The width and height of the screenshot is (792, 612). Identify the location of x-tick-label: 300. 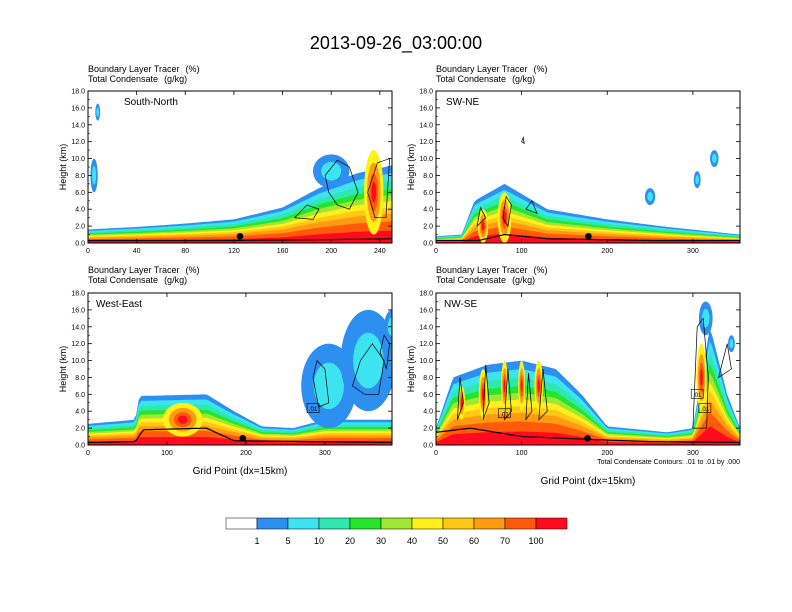
(693, 453).